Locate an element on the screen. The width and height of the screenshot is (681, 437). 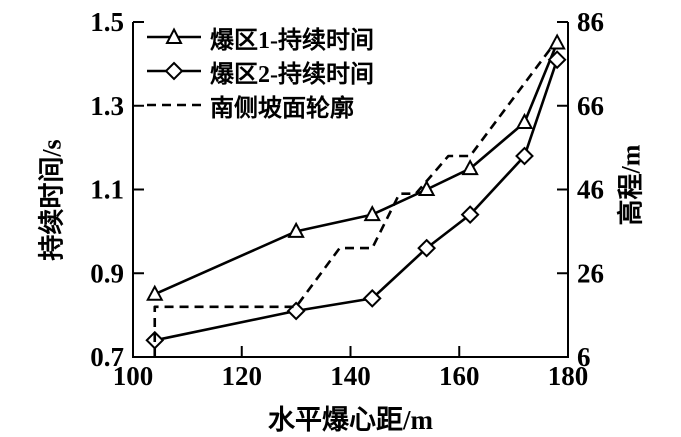
legend-item-blast-zone-1: 爆区1-持续时间 is located at coordinates (260, 37).